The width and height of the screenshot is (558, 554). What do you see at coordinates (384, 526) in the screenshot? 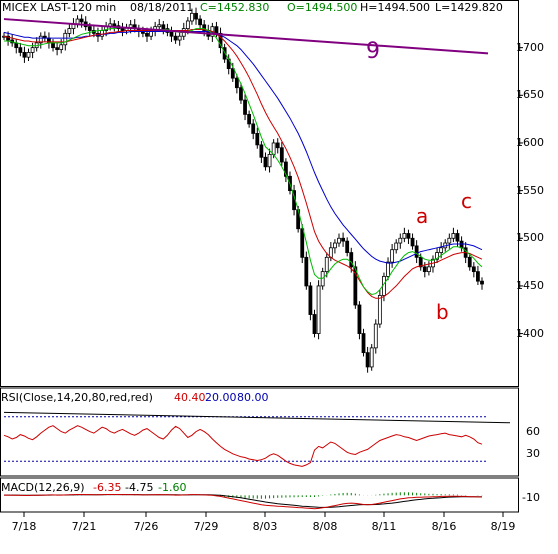
I see `x-tick-label: 8/11` at bounding box center [384, 526].